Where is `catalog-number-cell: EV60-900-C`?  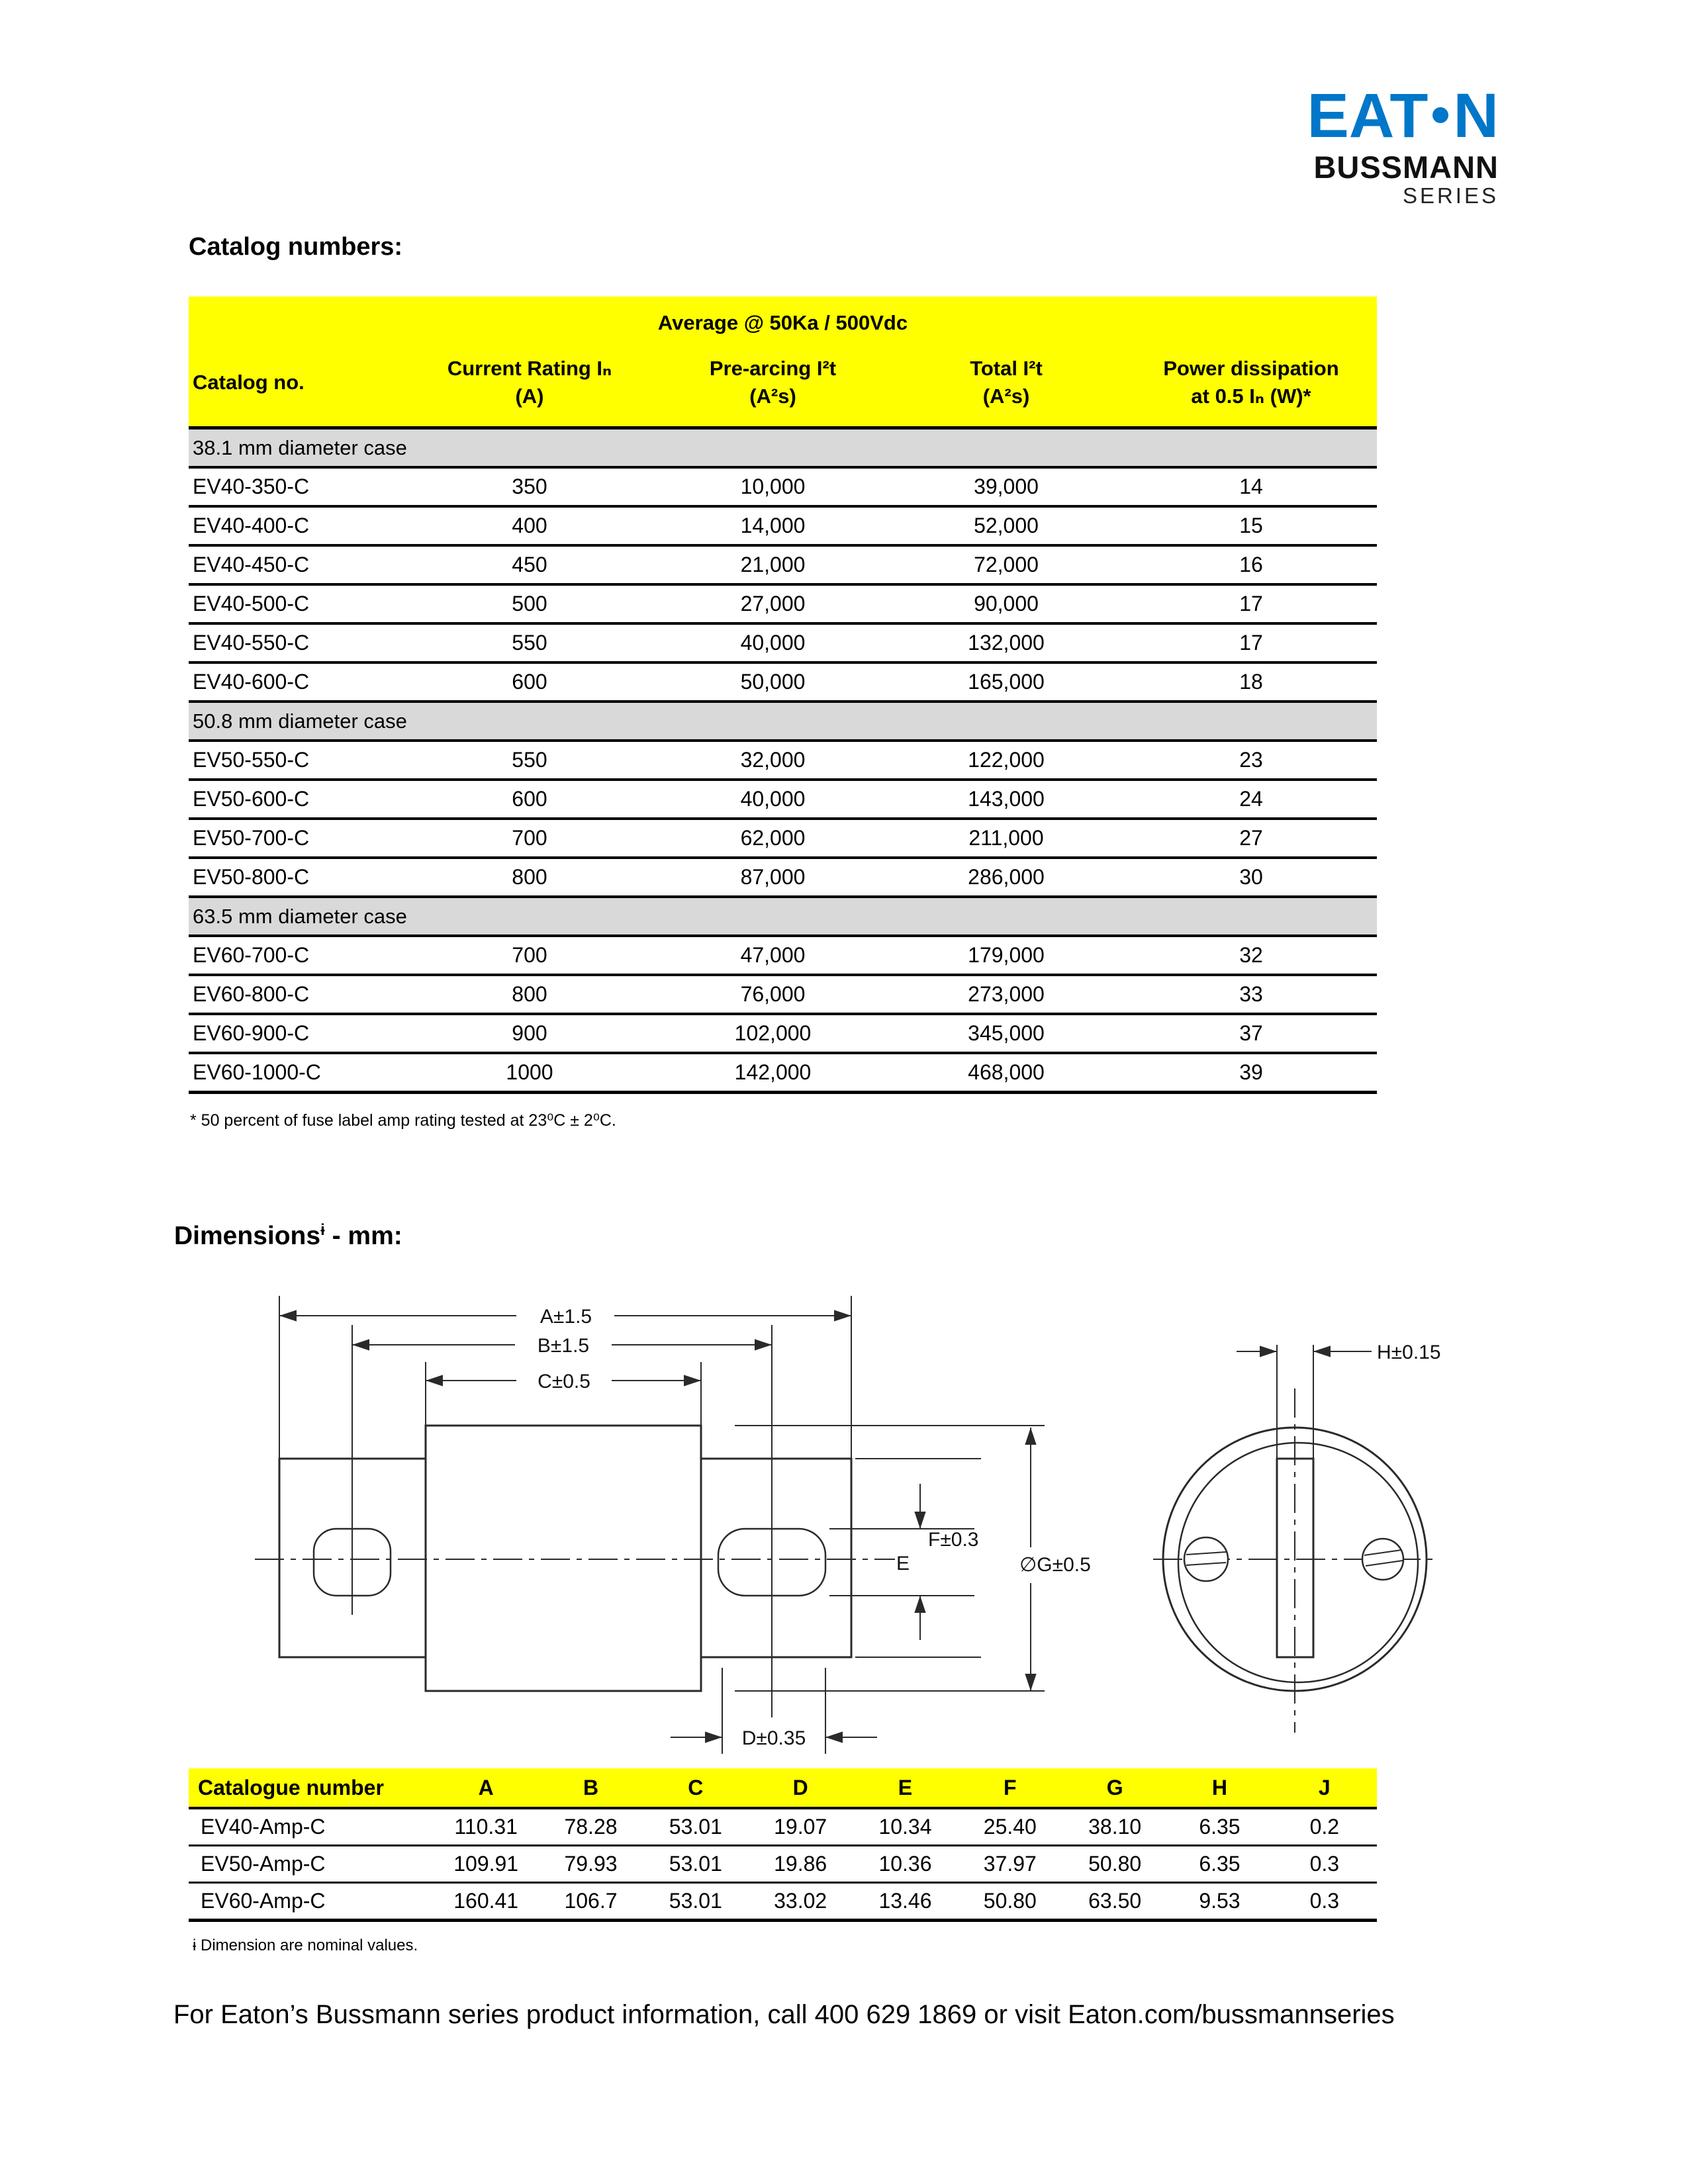
catalog-number-cell: EV60-900-C is located at coordinates (294, 1034).